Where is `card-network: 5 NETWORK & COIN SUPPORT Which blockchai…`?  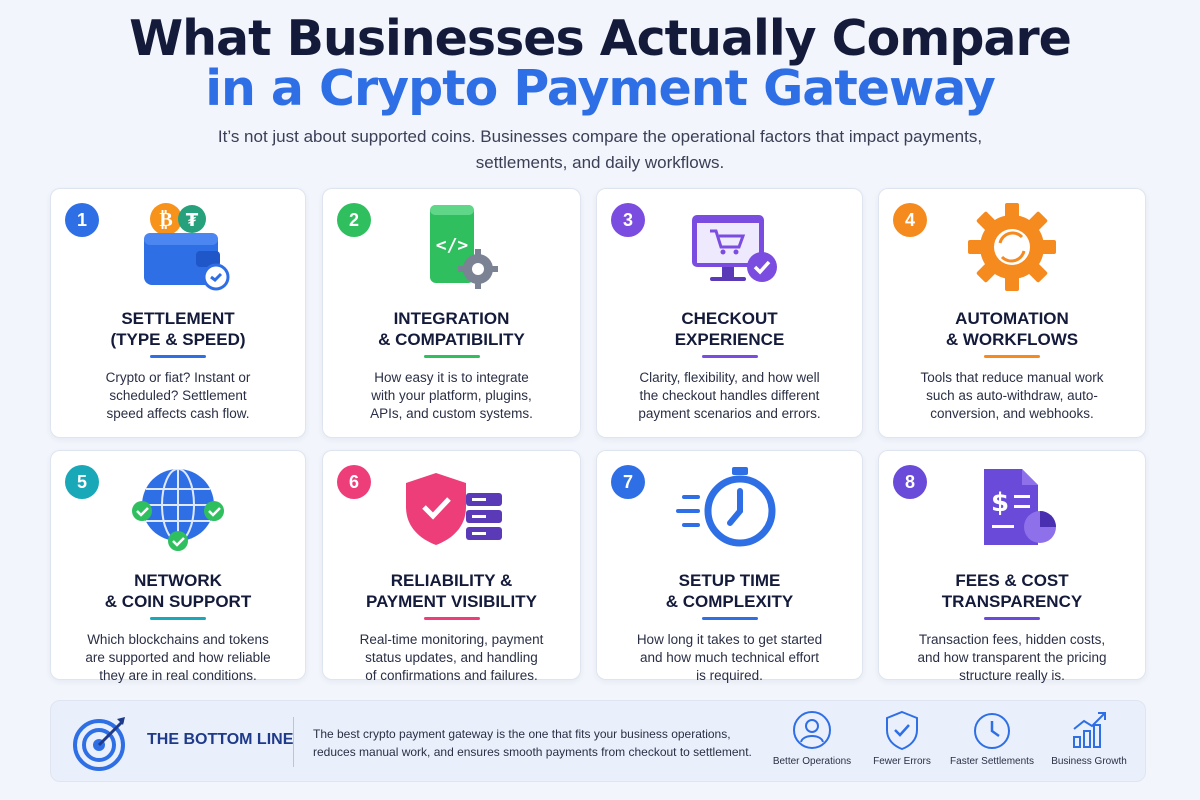 card-network: 5 NETWORK & COIN SUPPORT Which blockchai… is located at coordinates (178, 566).